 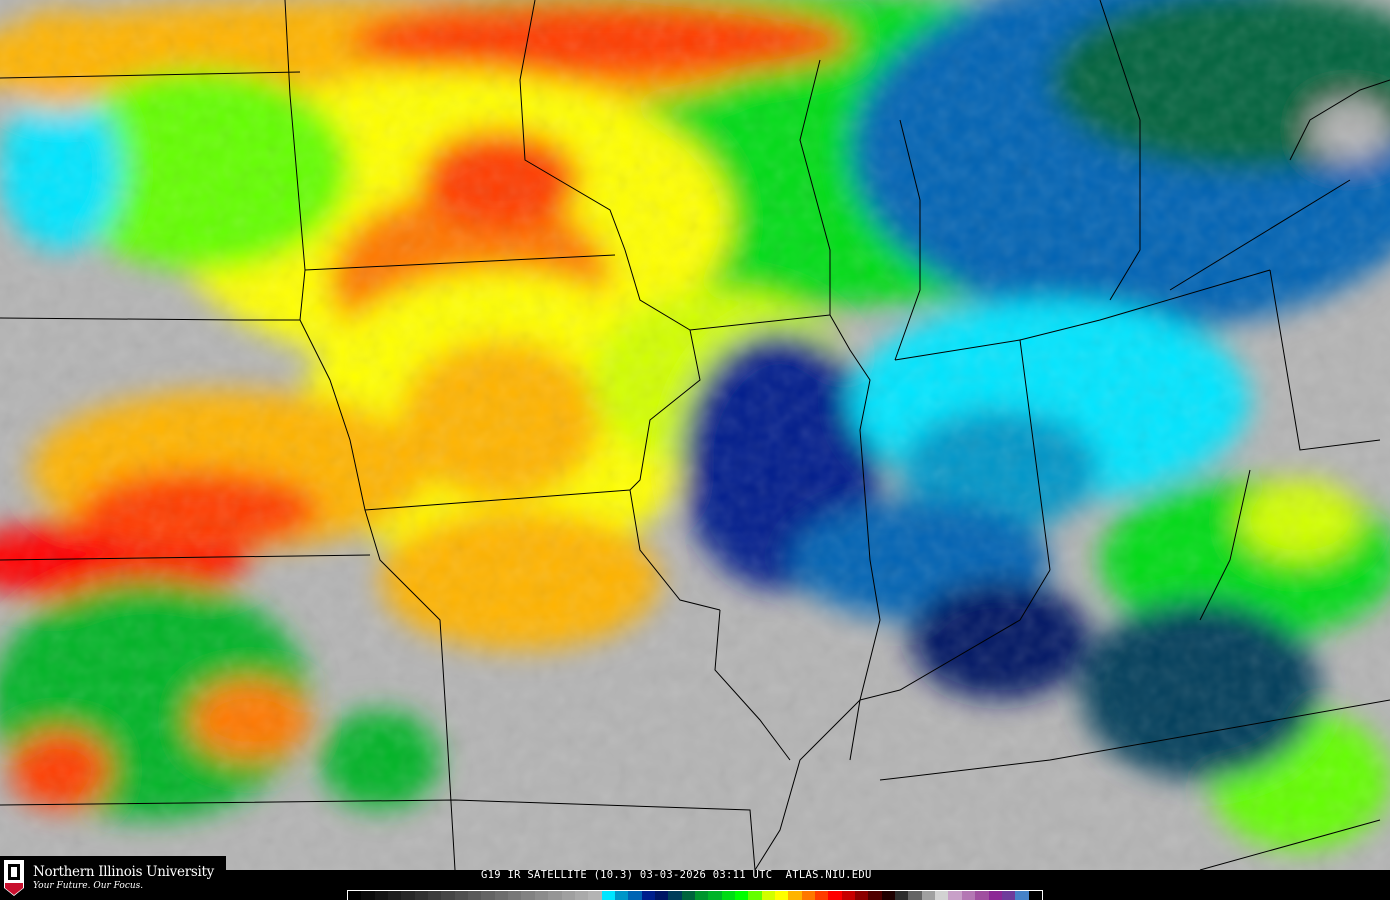 I want to click on university-tagline: Your Future. Our Focus., so click(x=88, y=885).